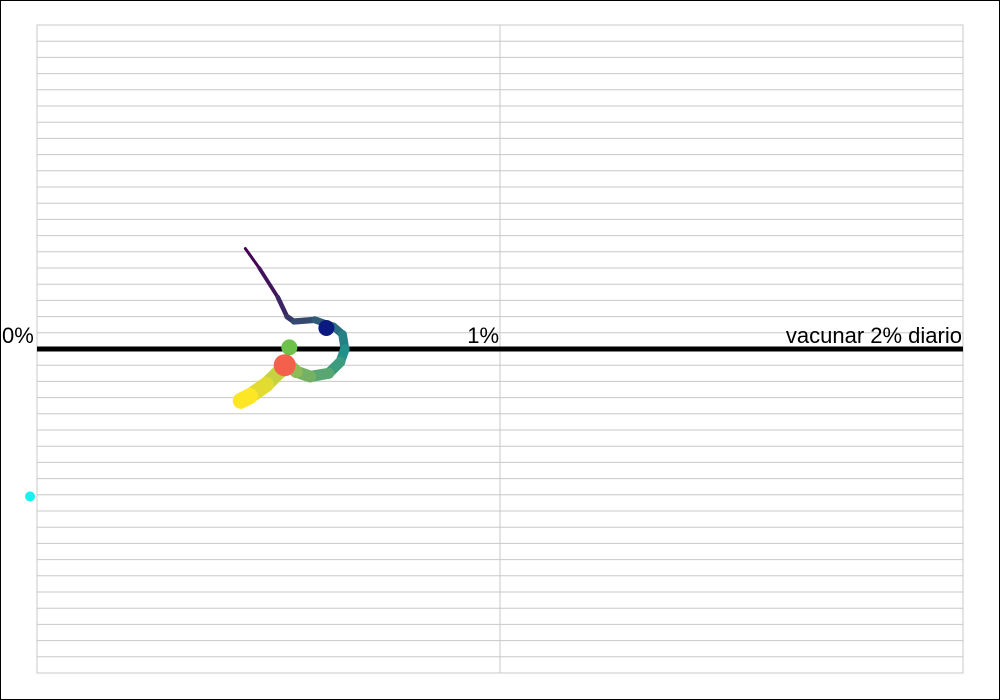  Describe the element at coordinates (18, 335) in the screenshot. I see `axis-label-start: 0%` at that location.